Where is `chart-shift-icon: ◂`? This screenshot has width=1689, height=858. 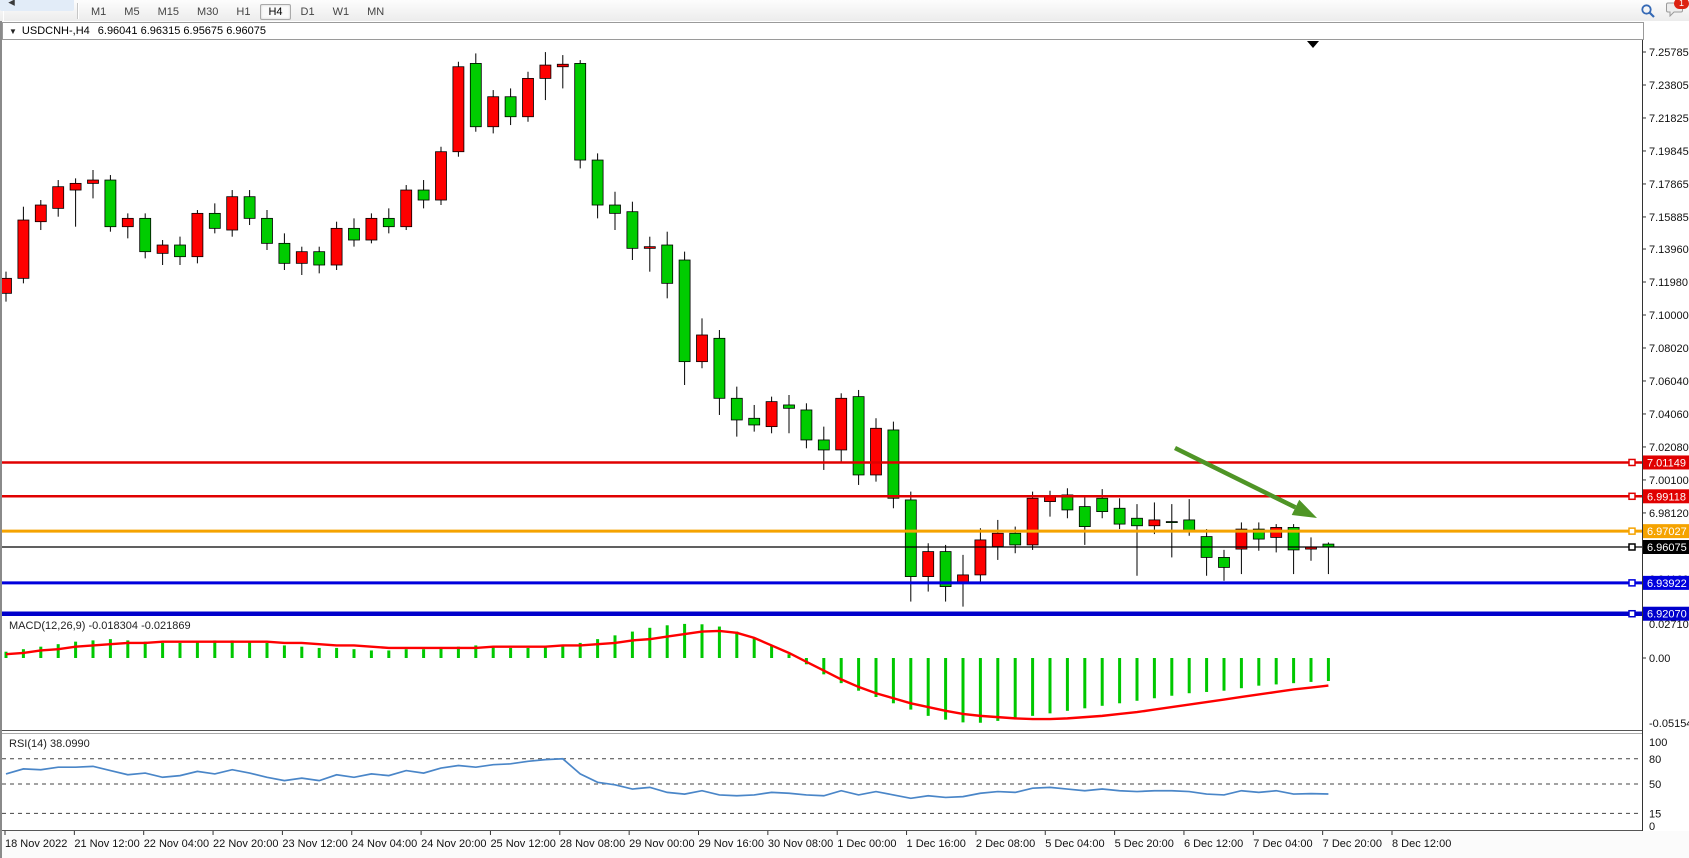 chart-shift-icon: ◂ is located at coordinates (37, 5).